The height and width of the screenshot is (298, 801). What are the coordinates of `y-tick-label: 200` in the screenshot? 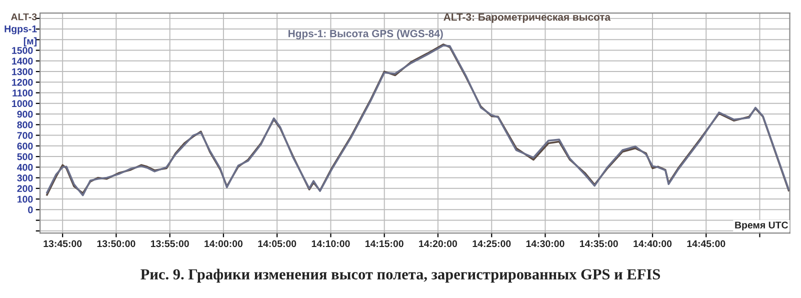 It's located at (25, 188).